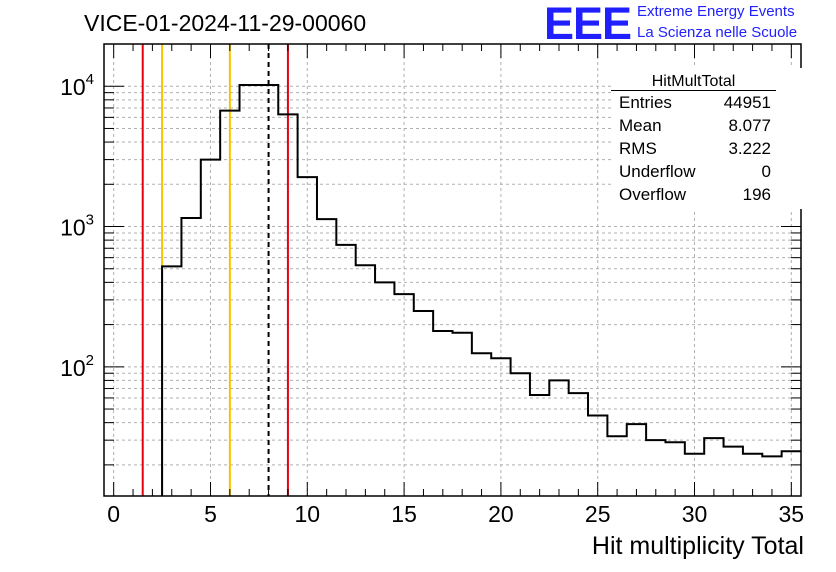  What do you see at coordinates (693, 81) in the screenshot?
I see `stats-title: HitMultTotal` at bounding box center [693, 81].